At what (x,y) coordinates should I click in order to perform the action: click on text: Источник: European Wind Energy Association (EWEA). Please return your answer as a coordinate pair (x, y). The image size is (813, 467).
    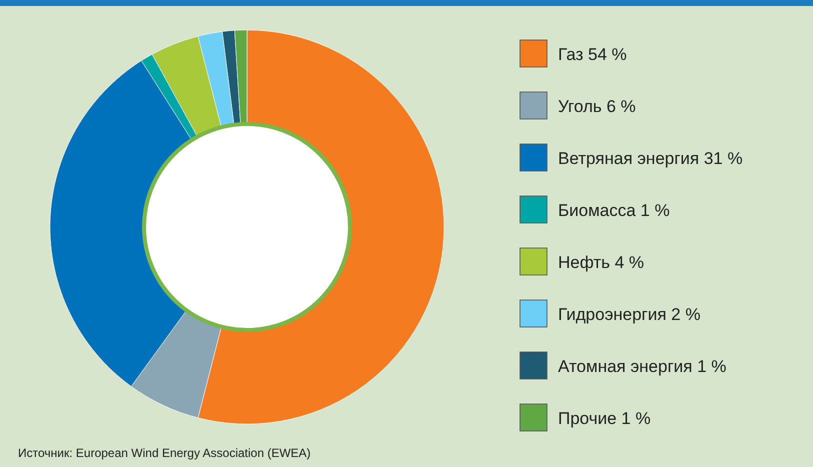
    Looking at the image, I should click on (164, 453).